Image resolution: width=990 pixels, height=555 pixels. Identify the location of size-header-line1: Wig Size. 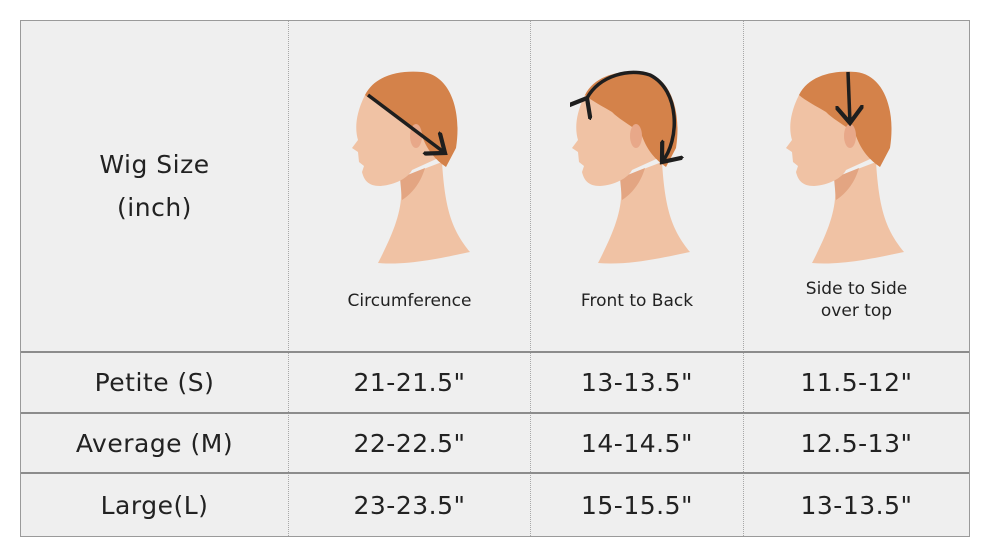
(154, 164).